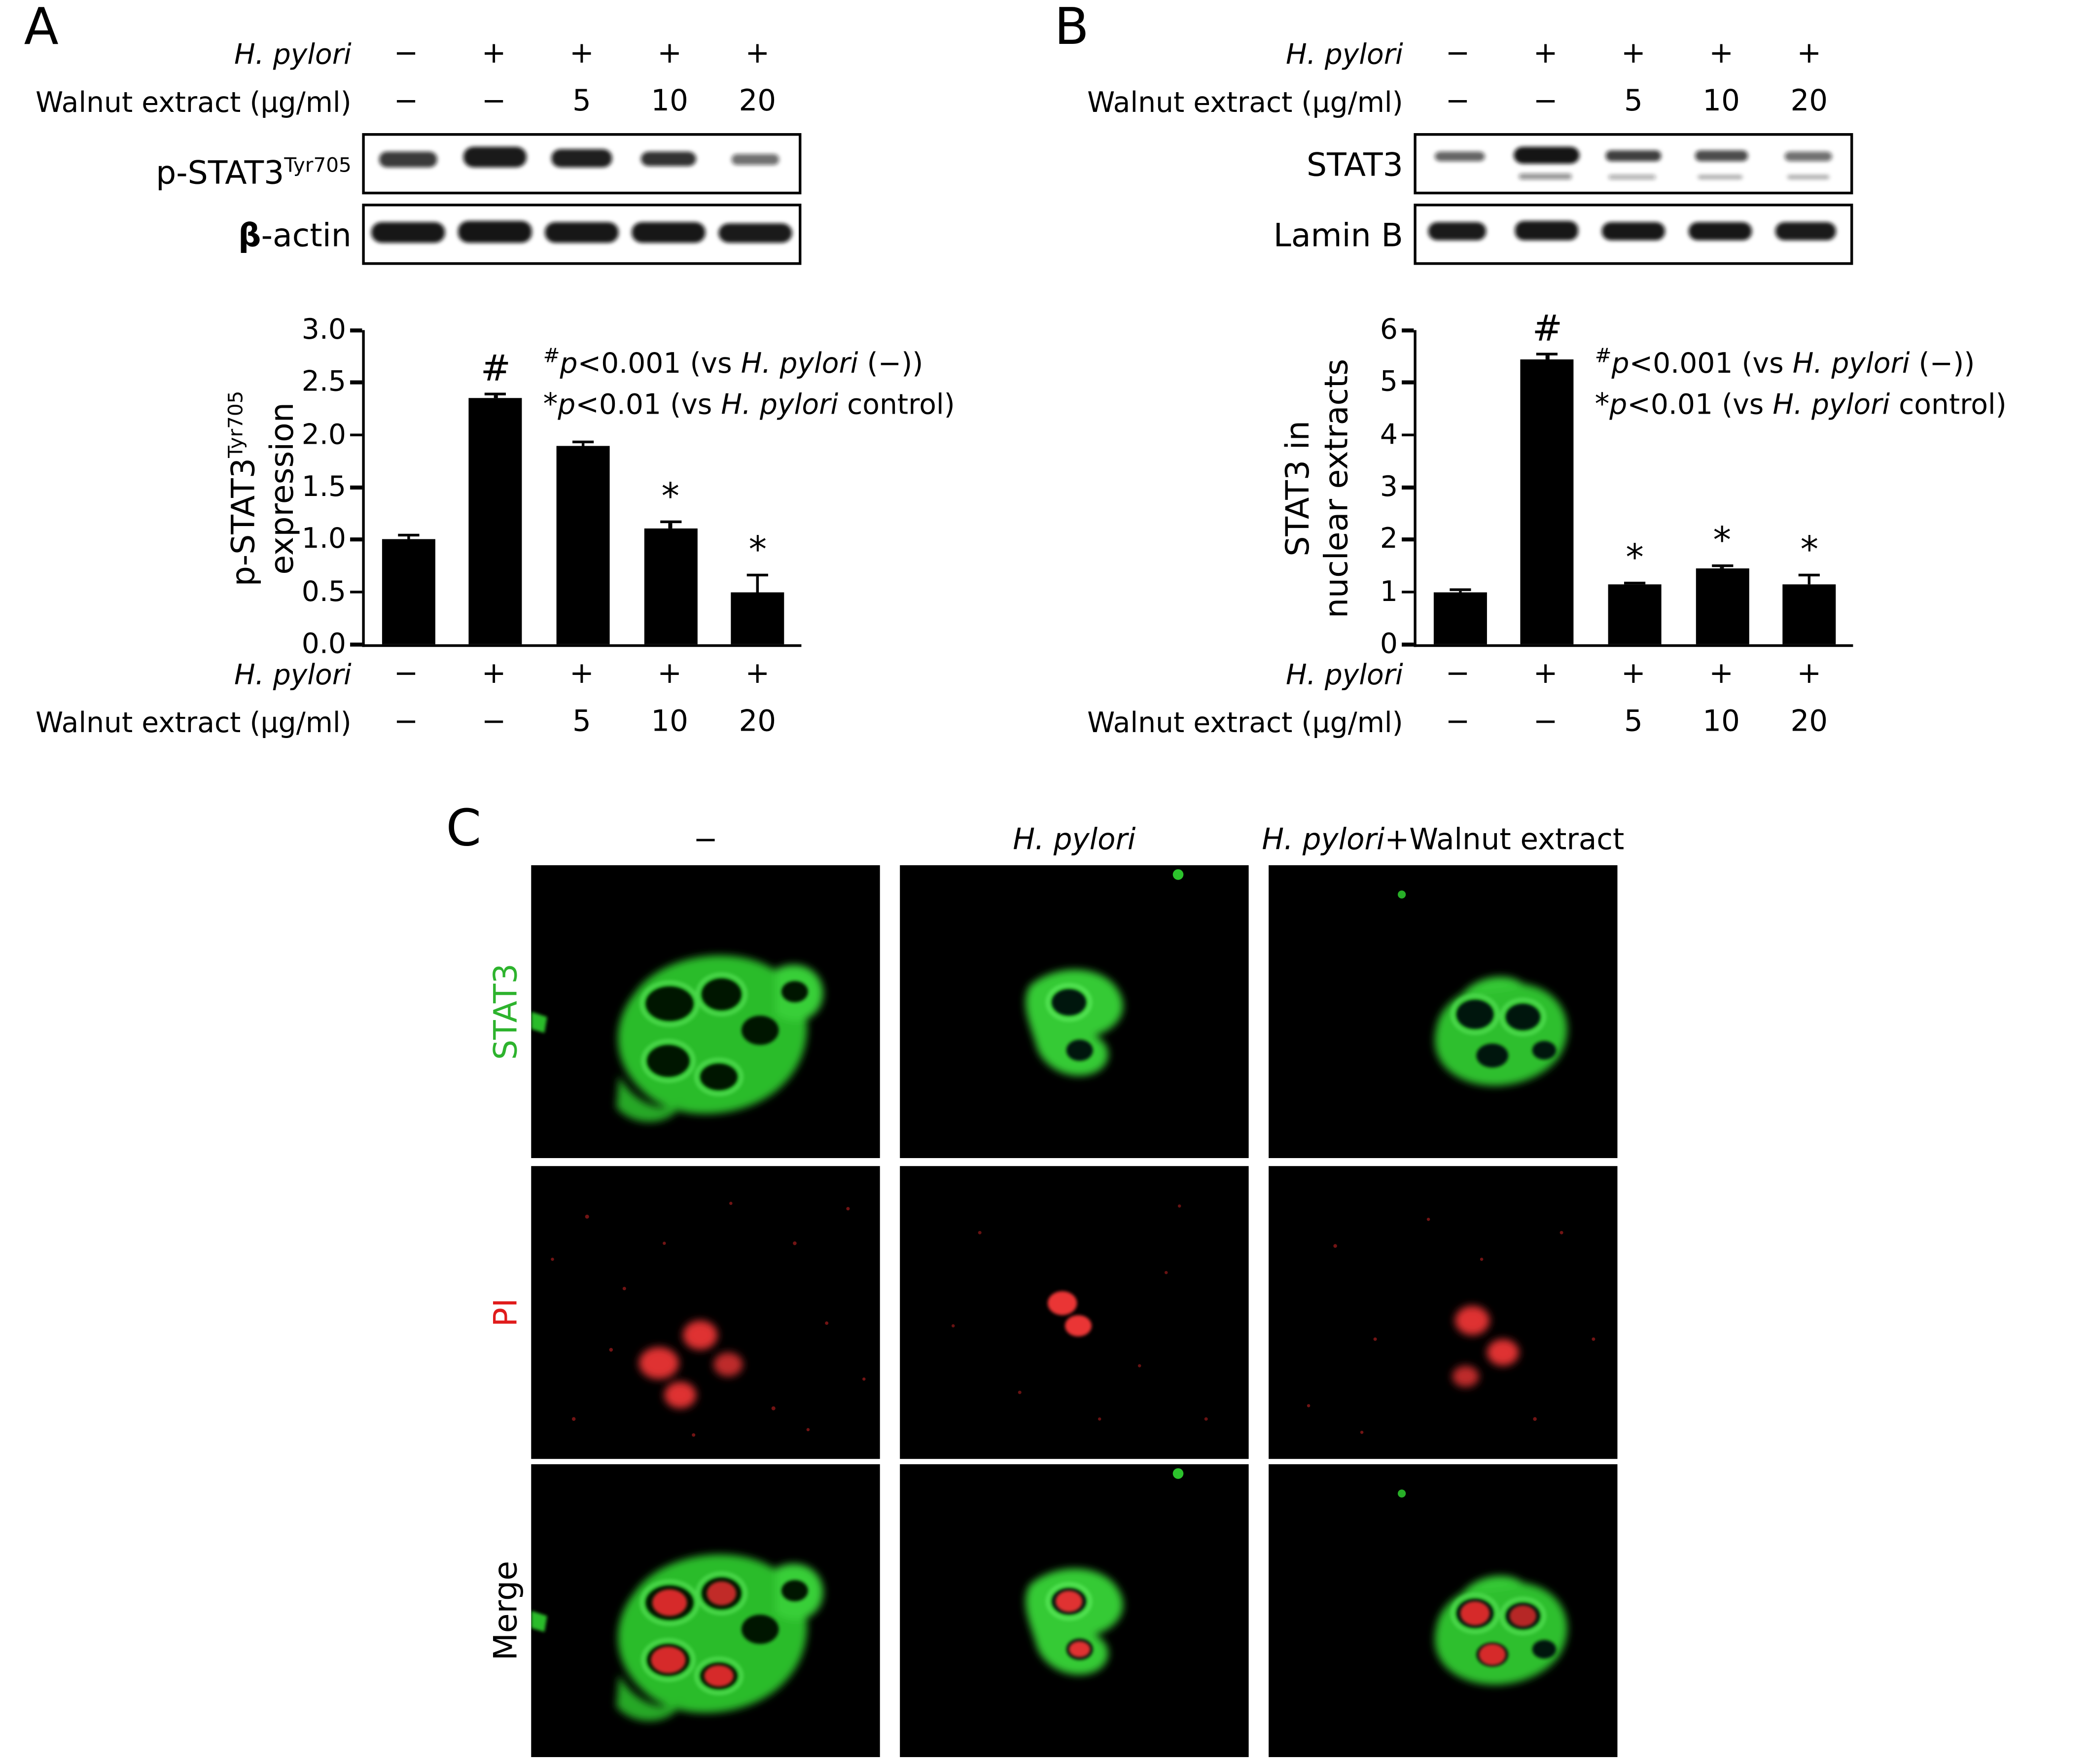  What do you see at coordinates (323, 644) in the screenshot?
I see `y-tick-label: 0.0` at bounding box center [323, 644].